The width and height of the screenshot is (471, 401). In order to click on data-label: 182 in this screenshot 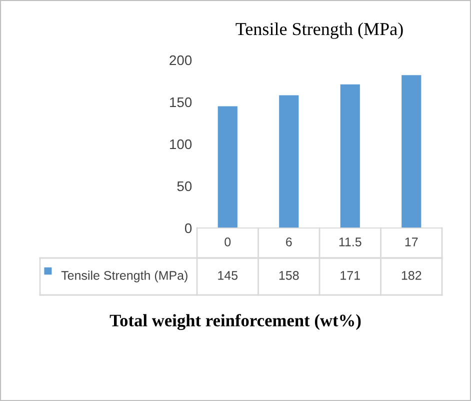, I will do `click(412, 275)`.